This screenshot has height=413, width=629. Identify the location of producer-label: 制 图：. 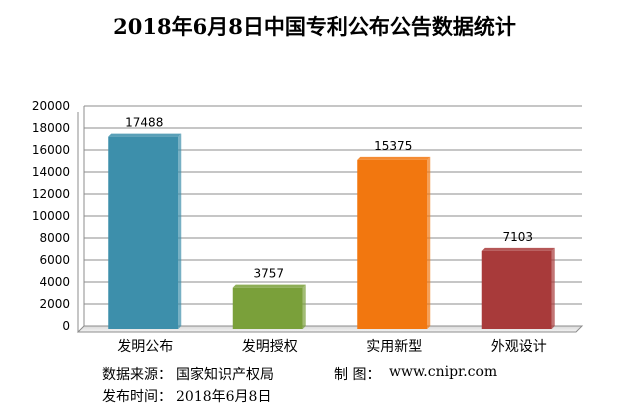
(357, 374).